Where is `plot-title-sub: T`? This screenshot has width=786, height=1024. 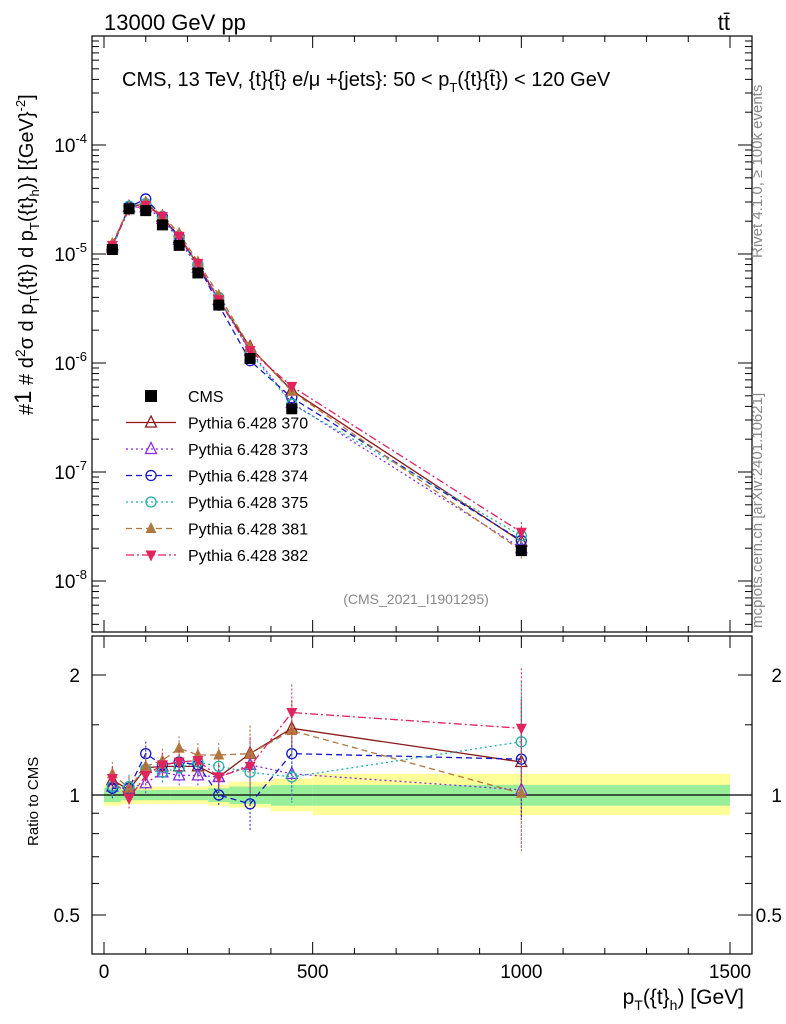
plot-title-sub: T is located at coordinates (453, 87).